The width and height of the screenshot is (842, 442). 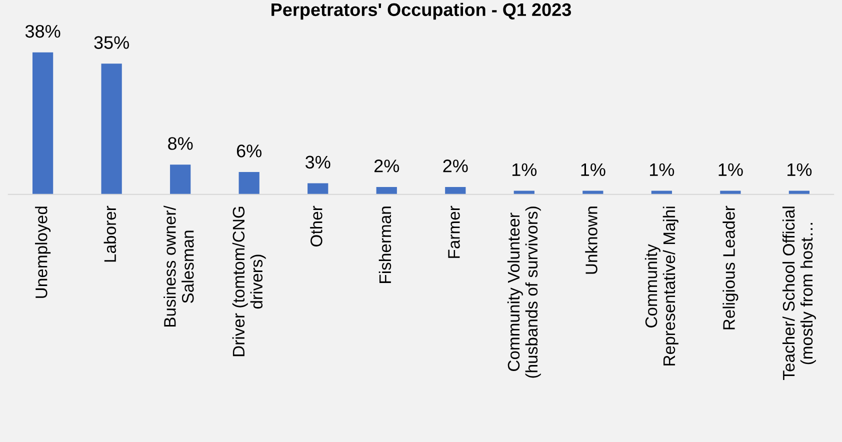 What do you see at coordinates (179, 266) in the screenshot?
I see `x-tick-label: Business owner/ Salesman` at bounding box center [179, 266].